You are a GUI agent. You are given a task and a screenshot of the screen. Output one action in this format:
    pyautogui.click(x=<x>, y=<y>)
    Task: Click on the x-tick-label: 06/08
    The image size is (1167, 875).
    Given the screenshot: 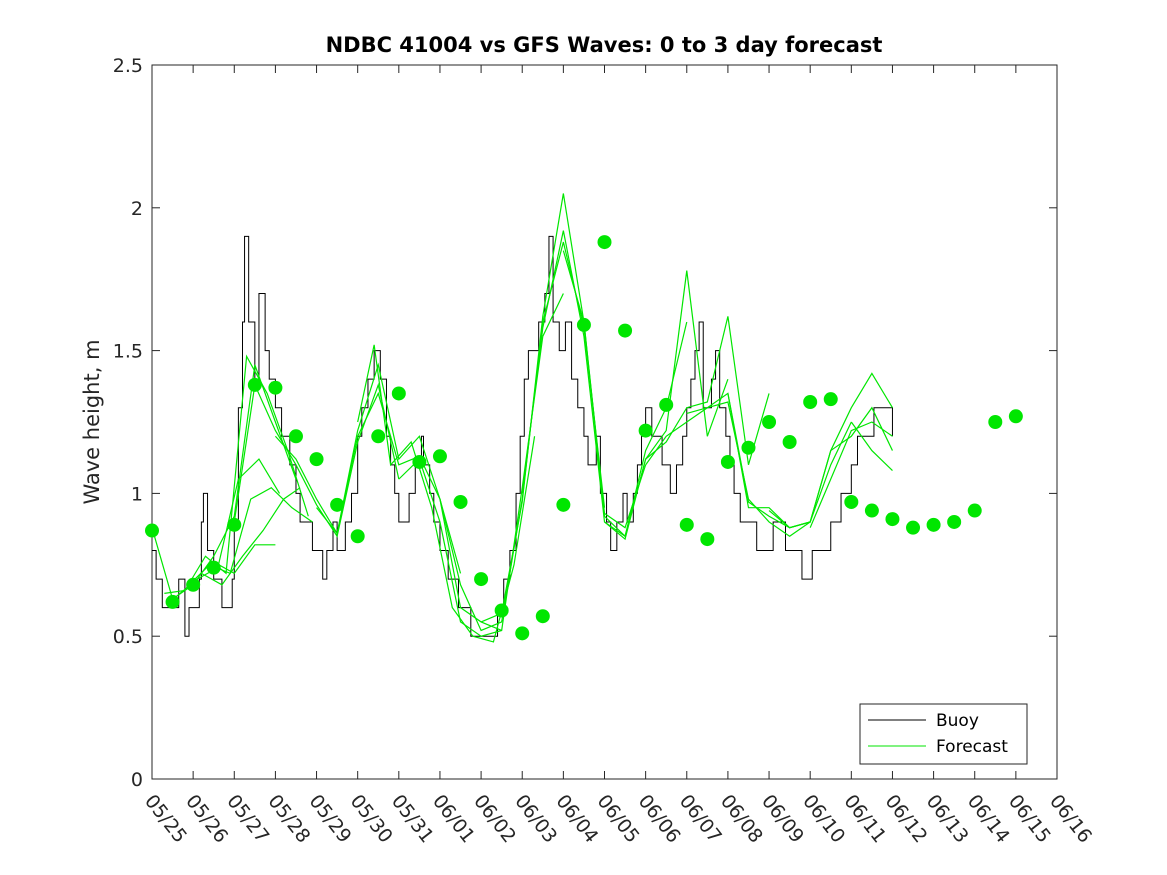 What is the action you would take?
    pyautogui.click(x=741, y=819)
    